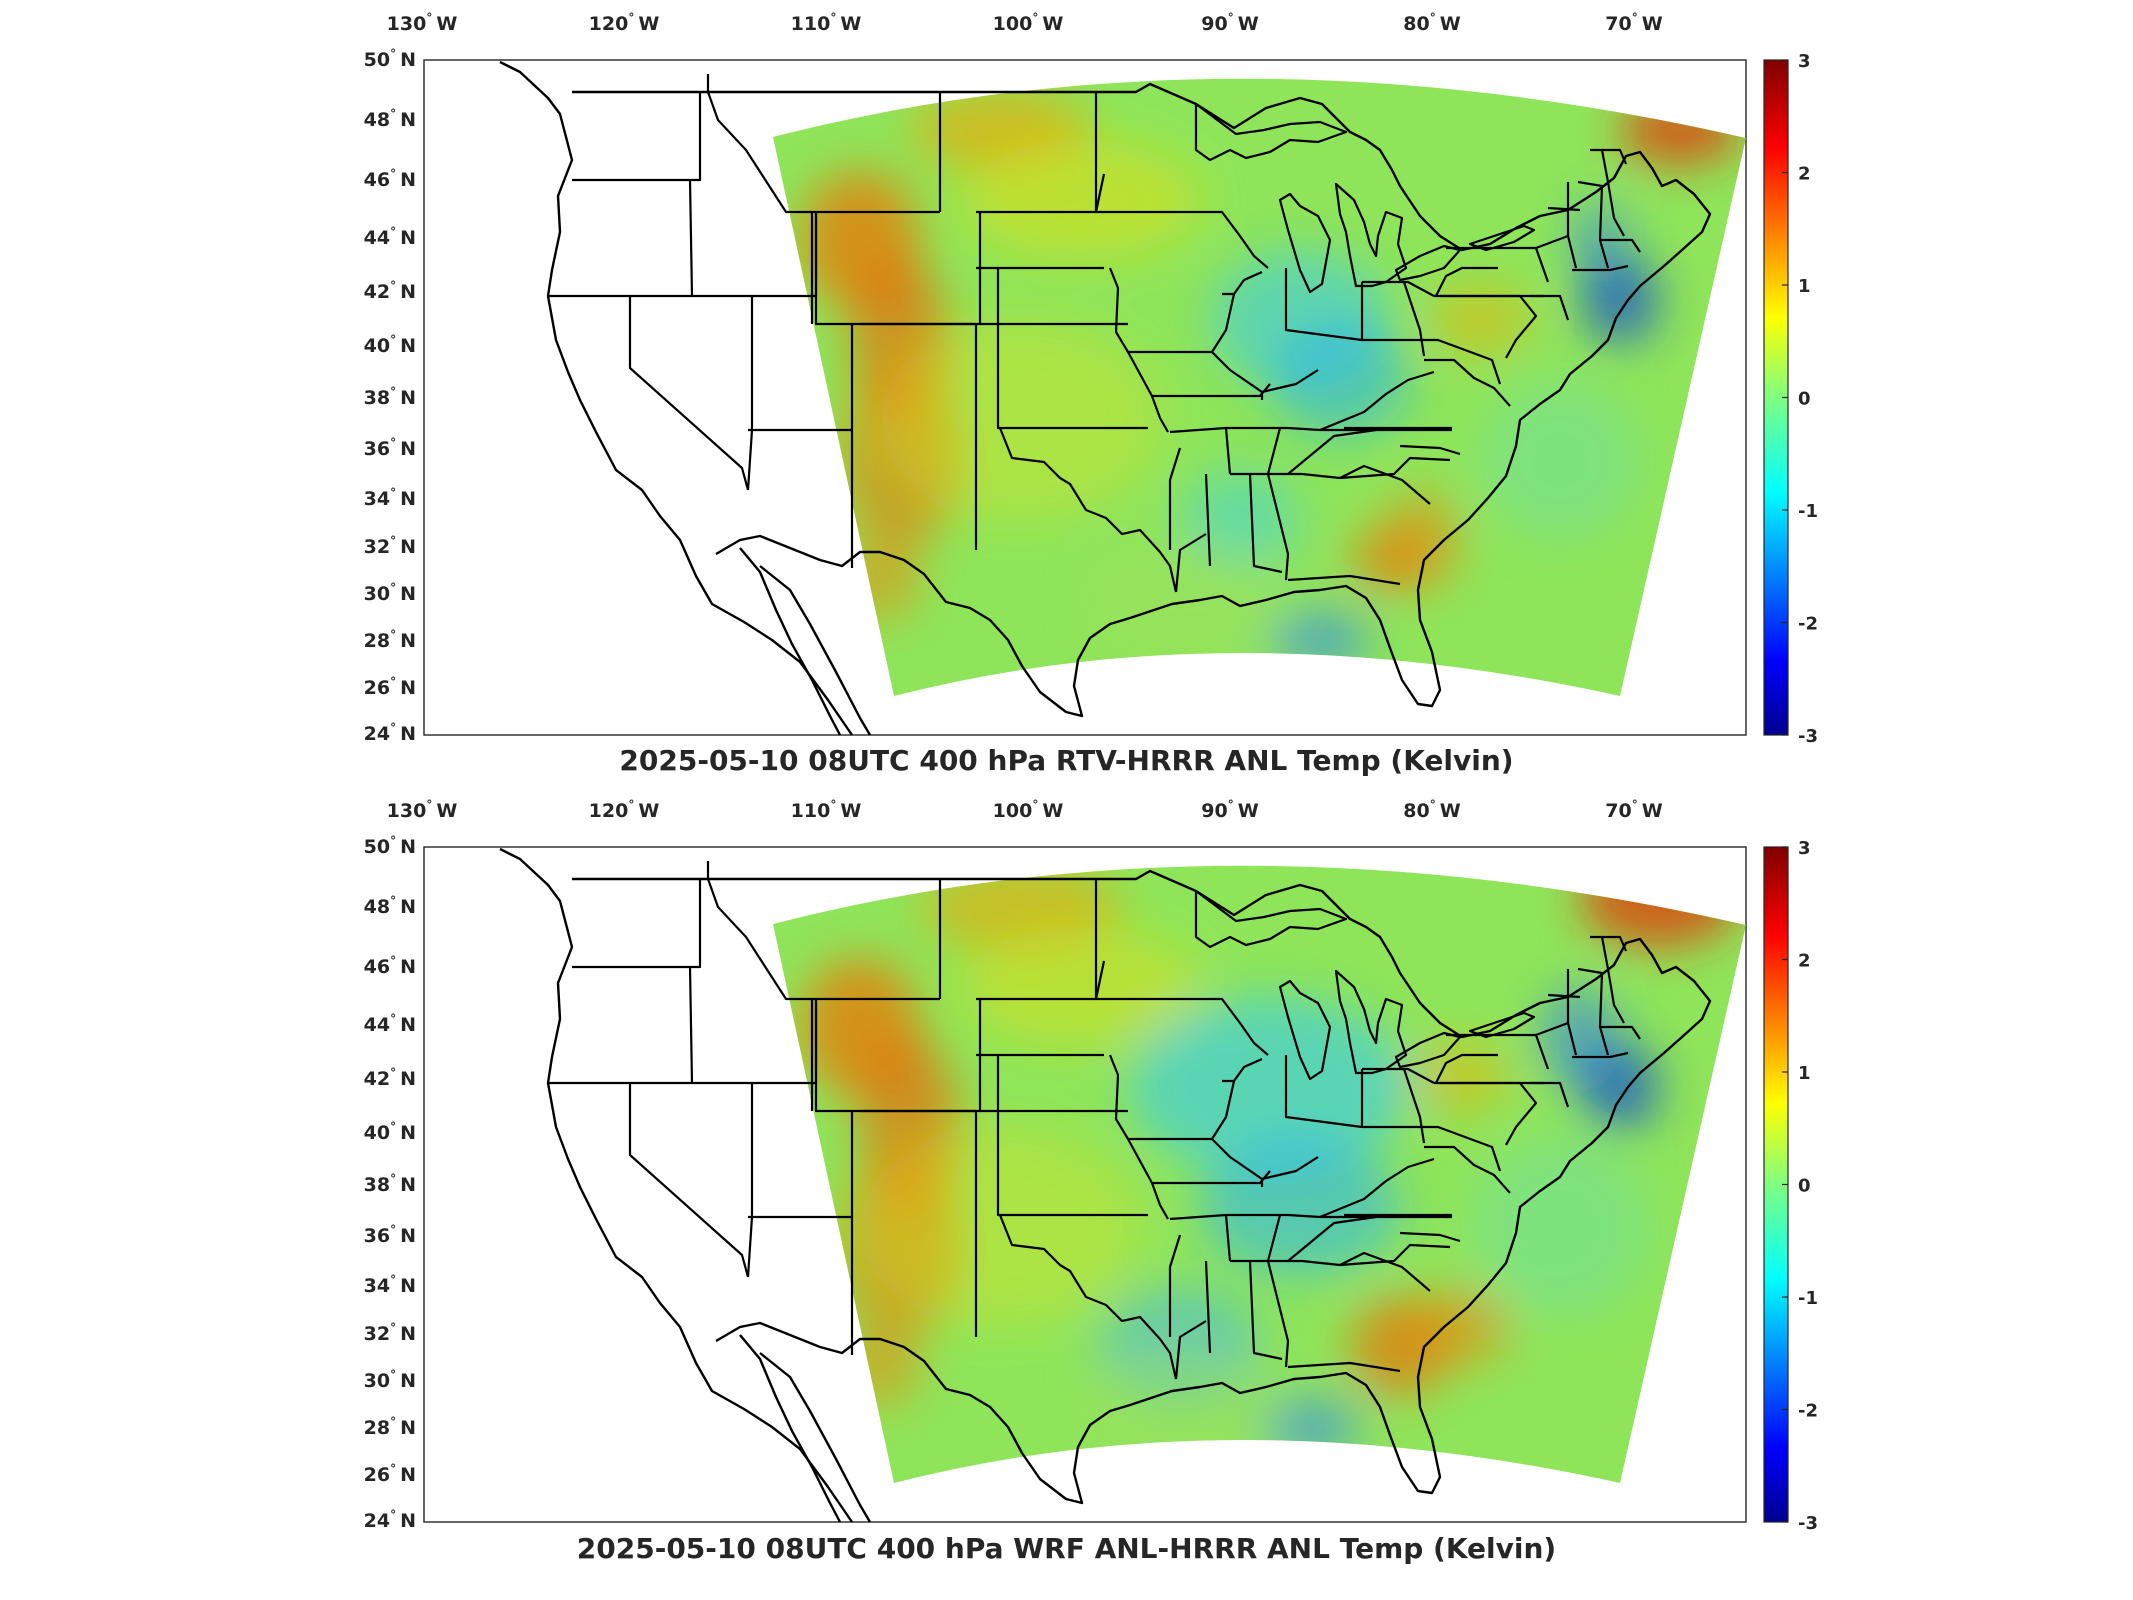 Image resolution: width=2133 pixels, height=1600 pixels. Describe the element at coordinates (390, 397) in the screenshot. I see `lat-tick-label: 38° N` at that location.